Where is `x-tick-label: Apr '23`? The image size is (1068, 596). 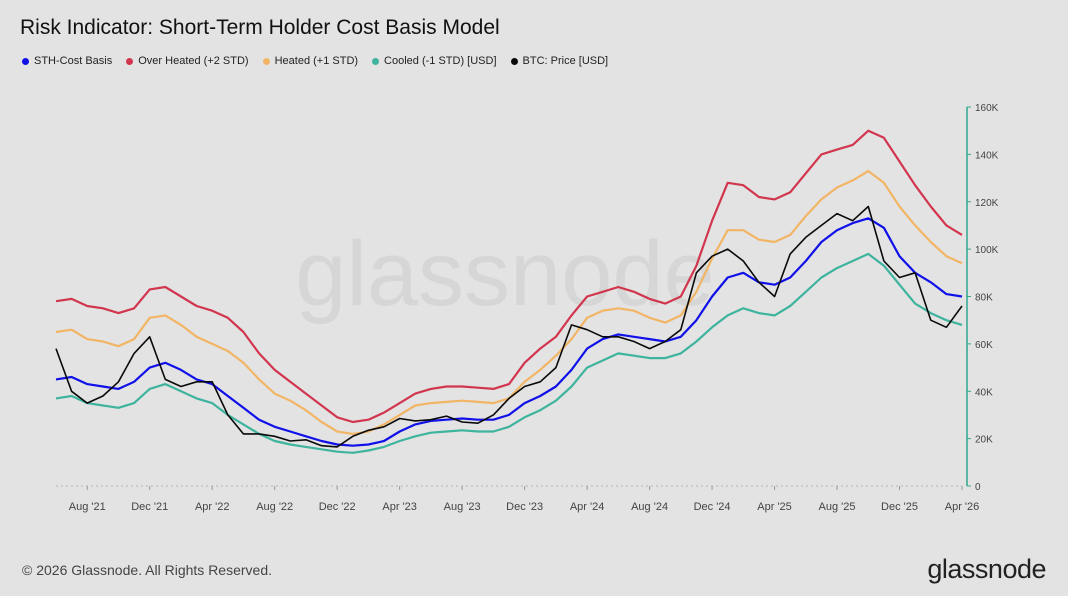 x-tick-label: Apr '23 is located at coordinates (399, 507).